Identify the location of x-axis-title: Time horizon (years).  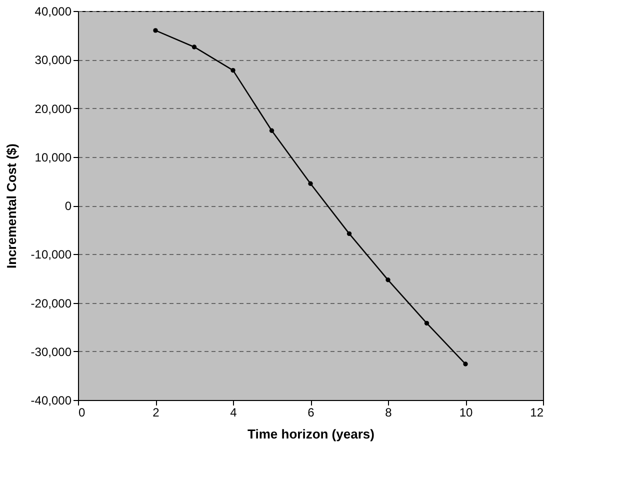
(311, 434).